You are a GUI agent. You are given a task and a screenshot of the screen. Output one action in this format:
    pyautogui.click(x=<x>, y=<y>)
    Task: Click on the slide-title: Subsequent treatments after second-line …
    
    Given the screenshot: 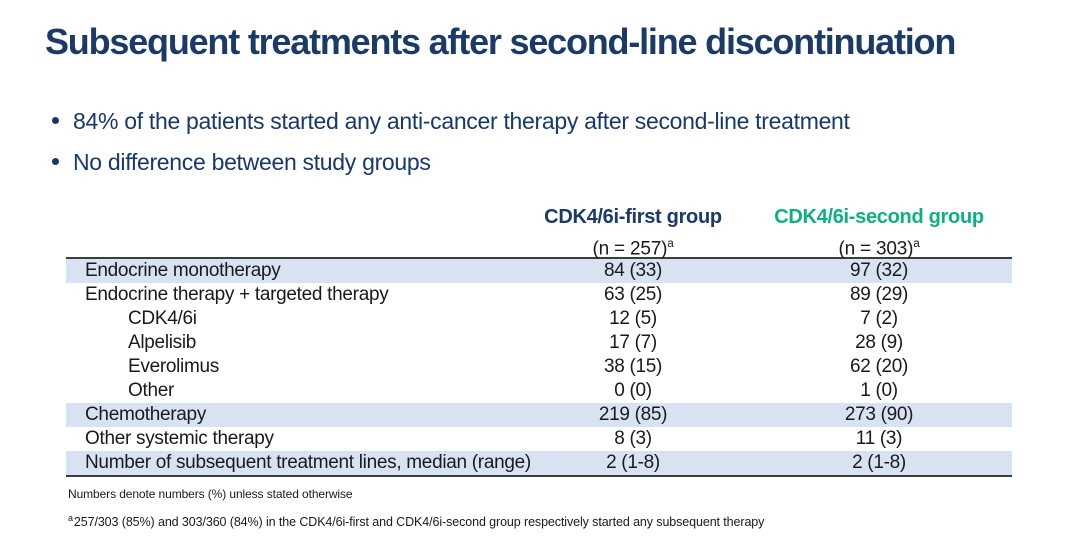 What is the action you would take?
    pyautogui.click(x=500, y=41)
    